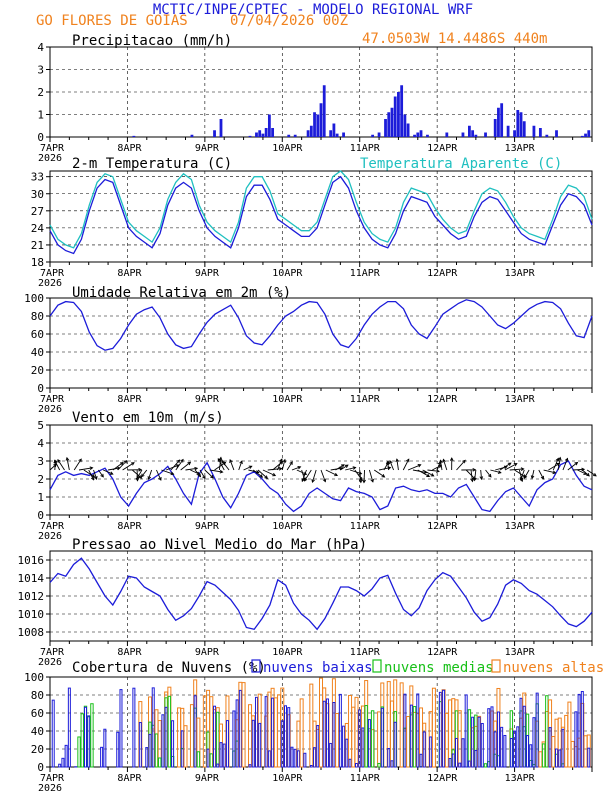 The height and width of the screenshot is (792, 612). Describe the element at coordinates (256, 666) in the screenshot. I see `low-cloud-legend-swatch` at that location.